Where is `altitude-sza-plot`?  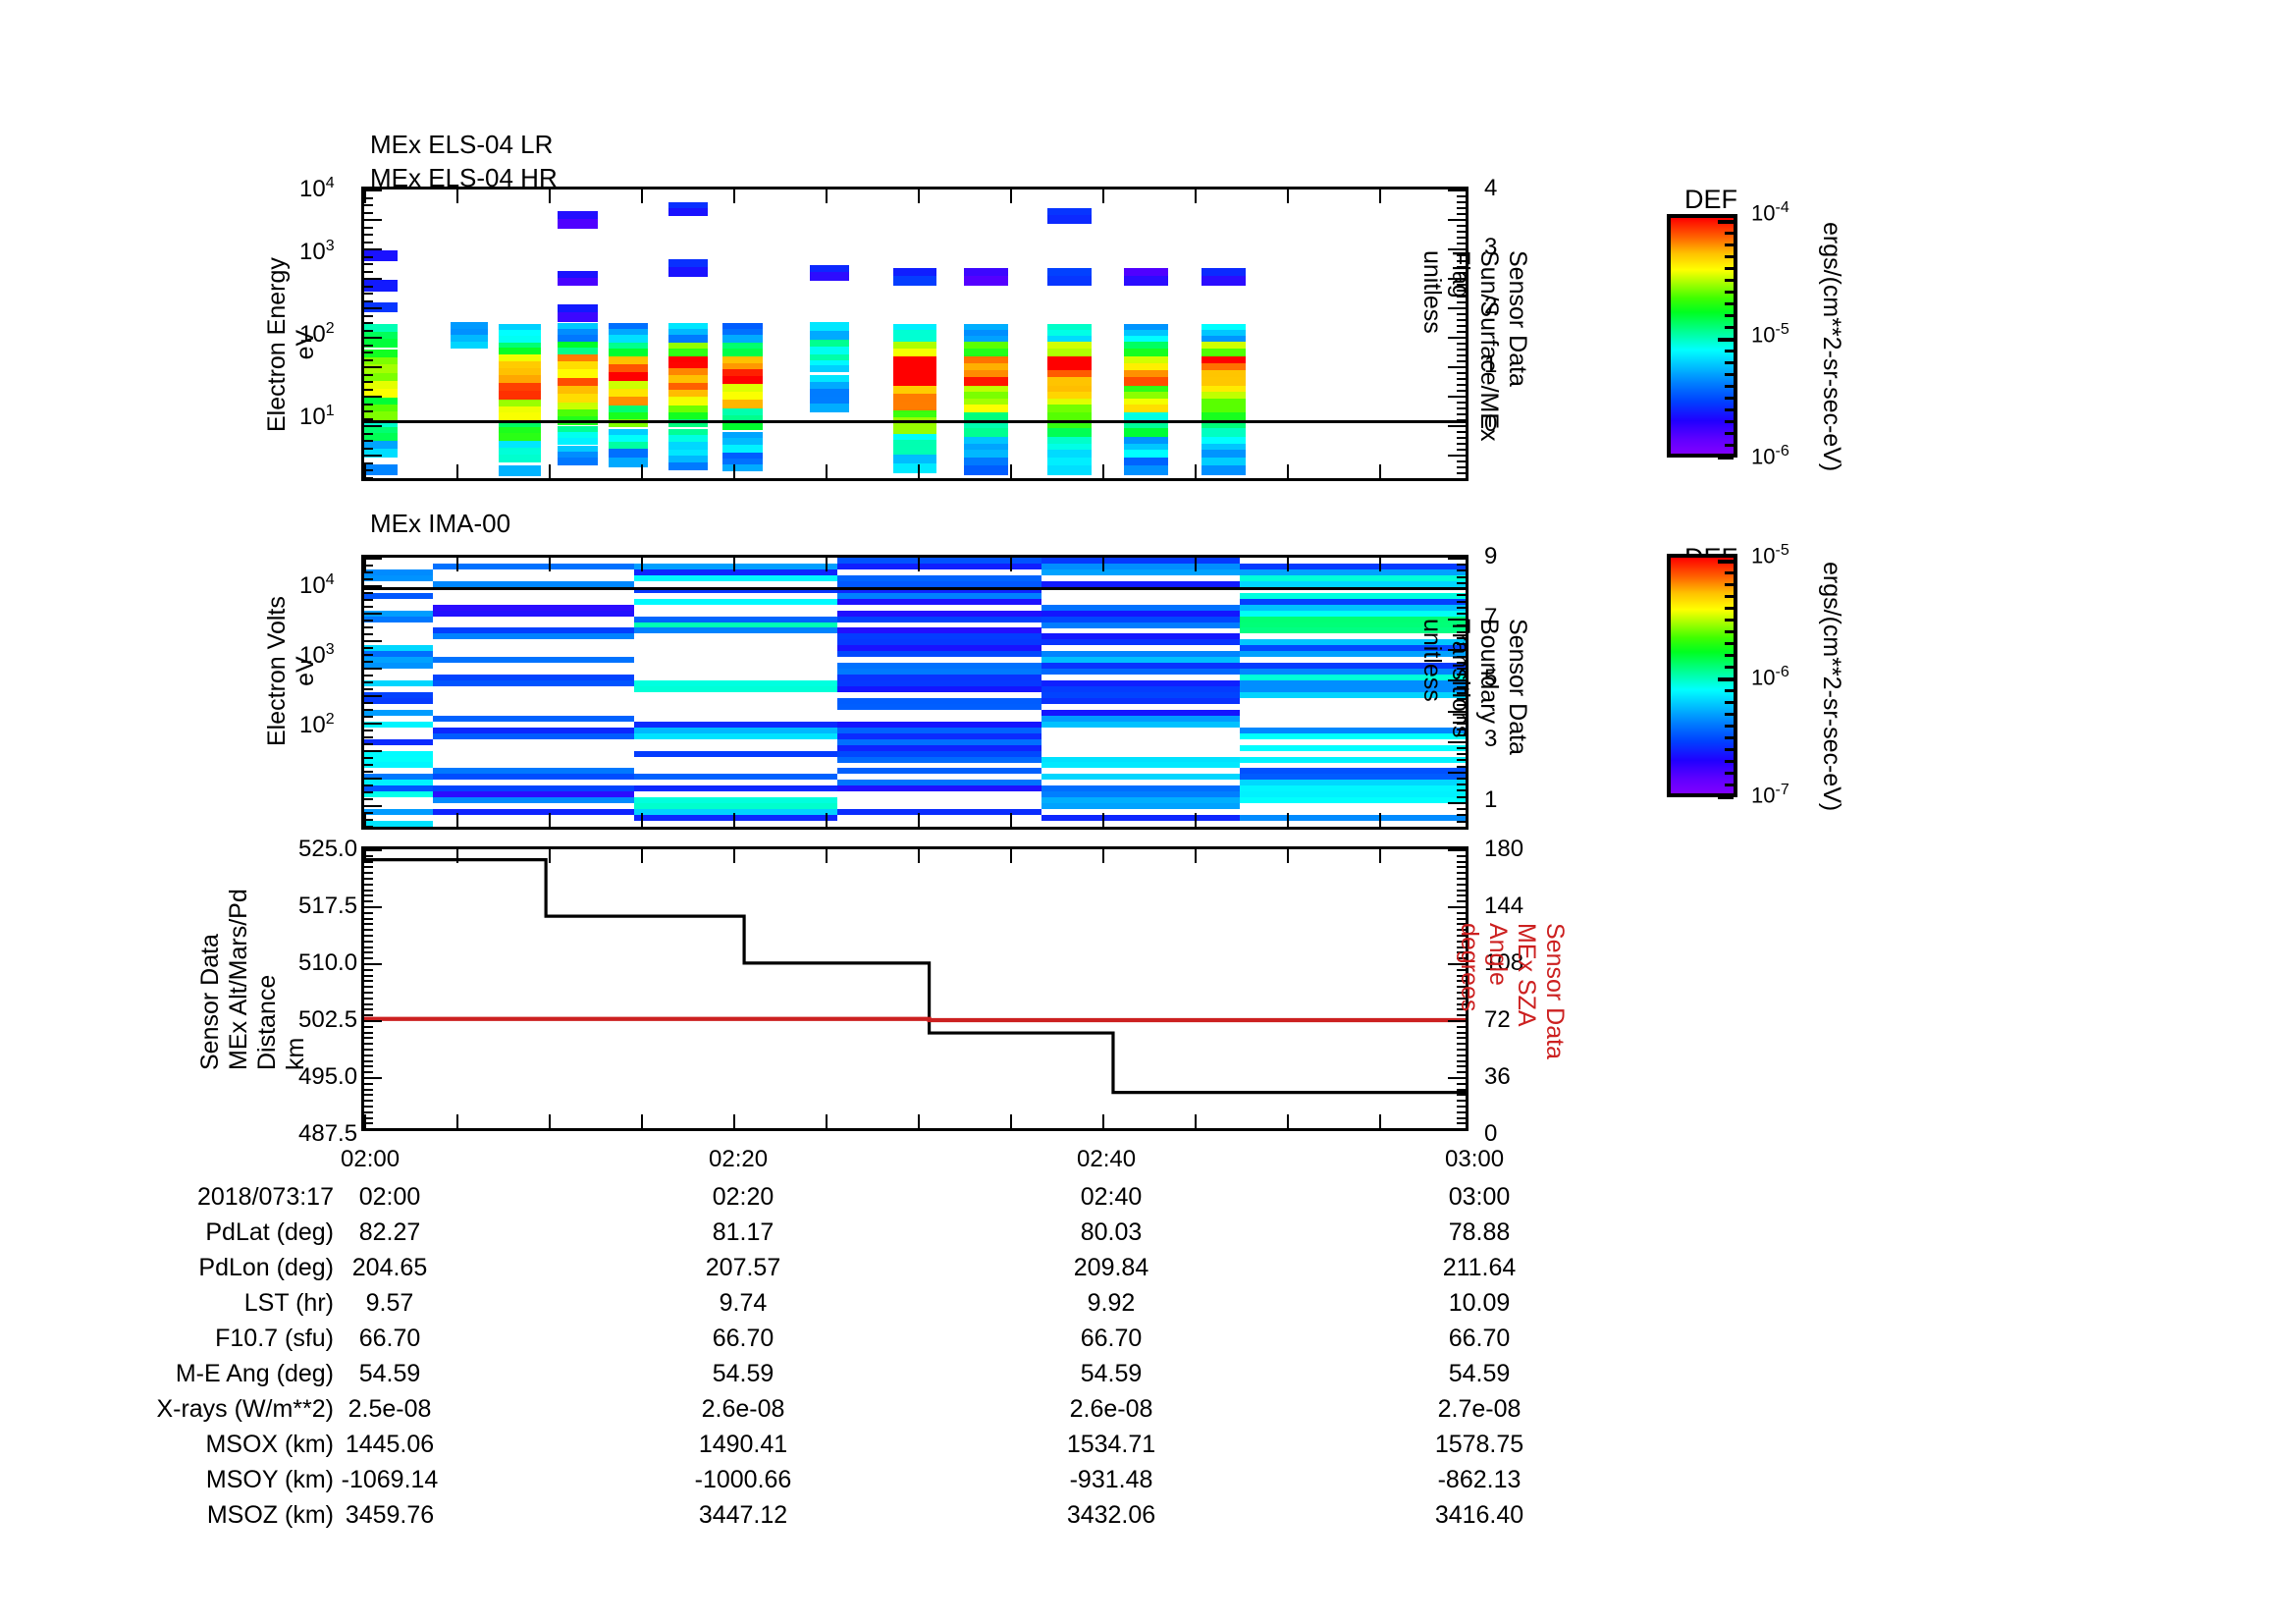 altitude-sza-plot is located at coordinates (914, 988).